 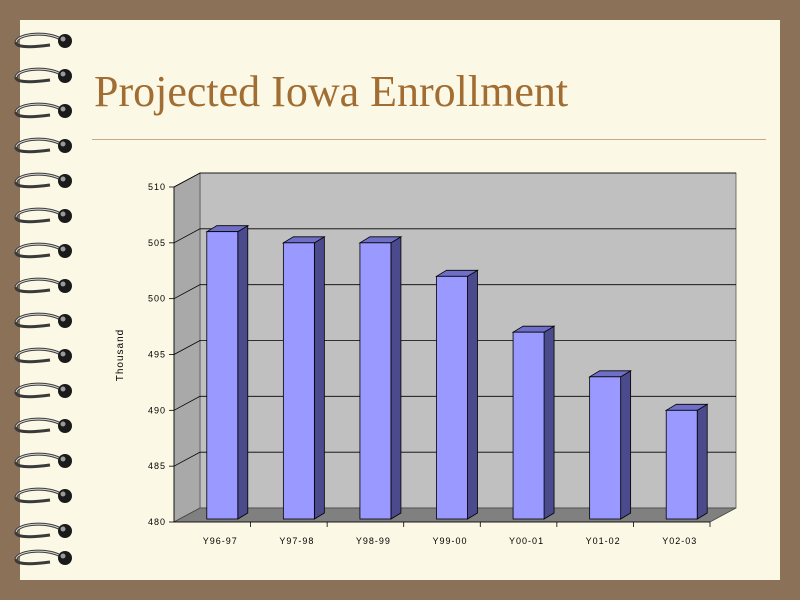 What do you see at coordinates (157, 187) in the screenshot?
I see `y-tick-label: 510` at bounding box center [157, 187].